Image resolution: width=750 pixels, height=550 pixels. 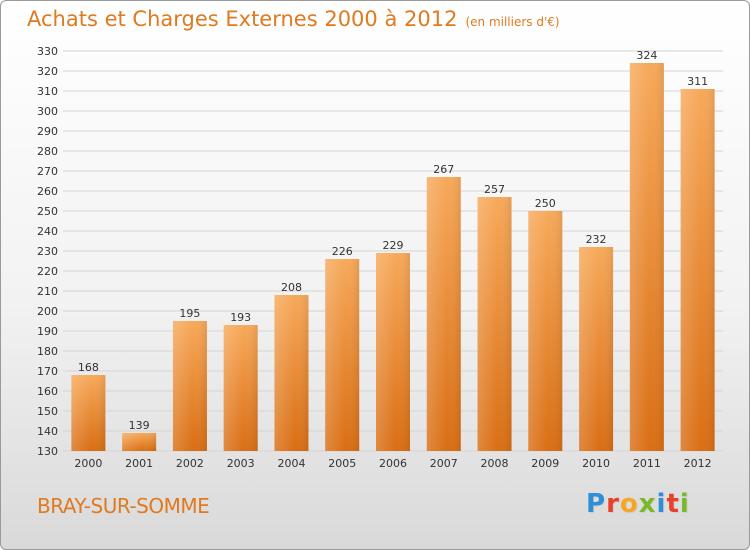 What do you see at coordinates (647, 504) in the screenshot?
I see `logo-letter: x` at bounding box center [647, 504].